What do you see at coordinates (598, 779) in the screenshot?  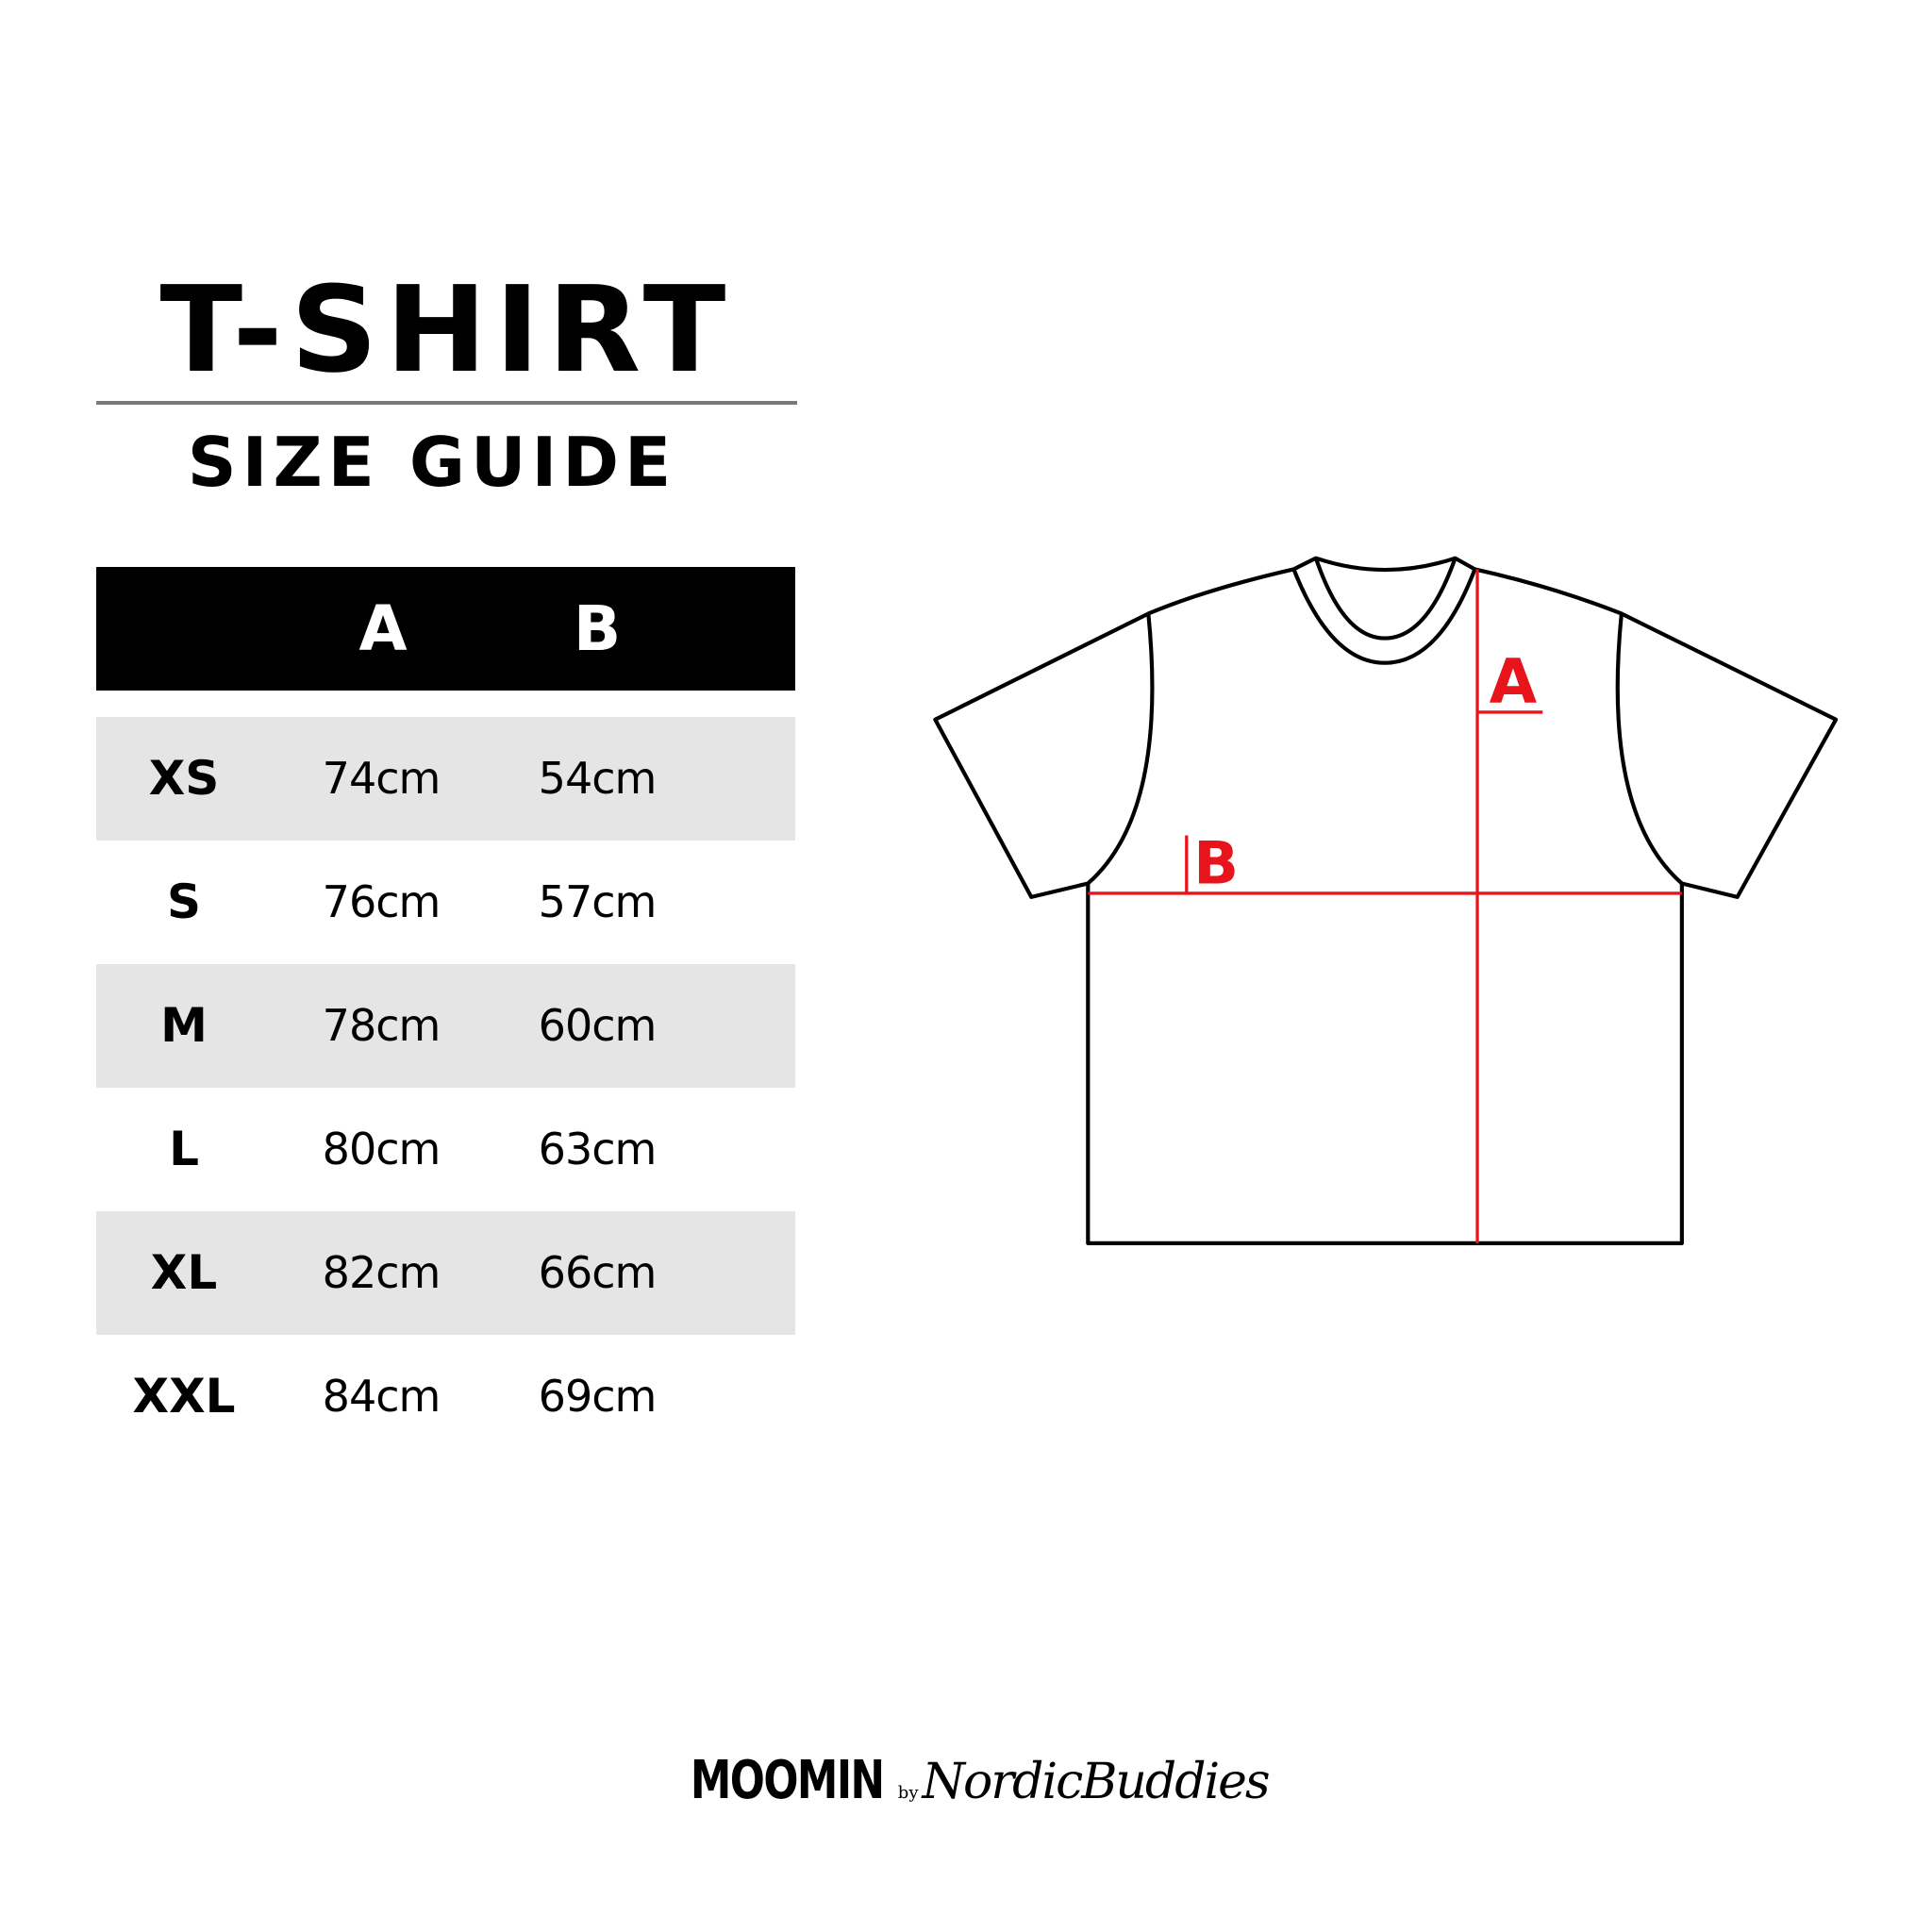 I see `measurement-b: 54cm` at bounding box center [598, 779].